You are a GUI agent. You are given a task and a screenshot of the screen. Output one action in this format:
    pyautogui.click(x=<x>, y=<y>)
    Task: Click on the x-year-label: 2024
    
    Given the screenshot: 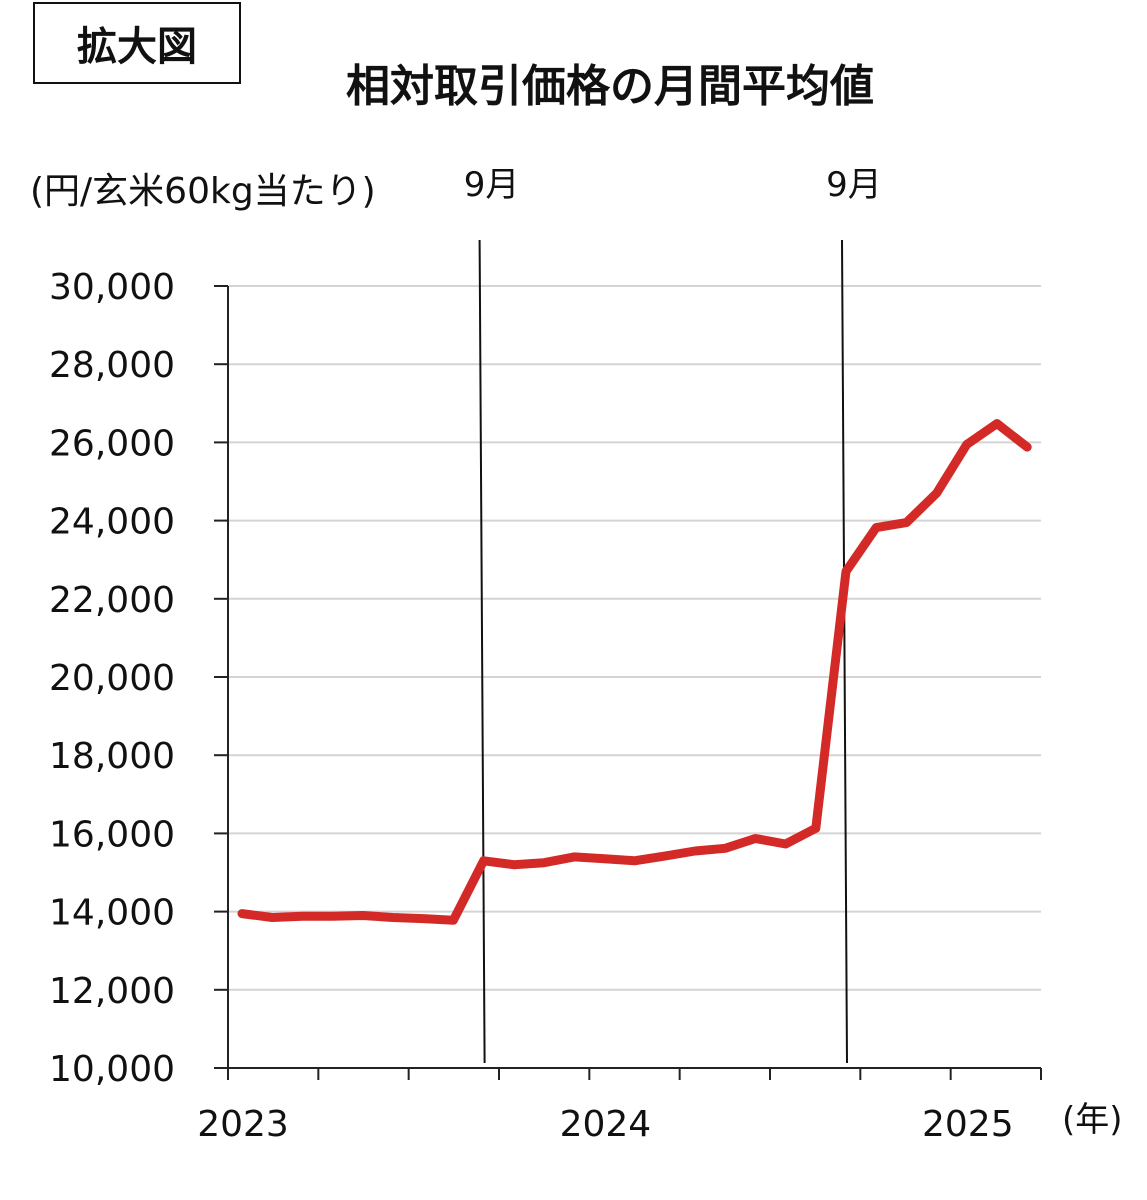 What is the action you would take?
    pyautogui.click(x=606, y=1124)
    